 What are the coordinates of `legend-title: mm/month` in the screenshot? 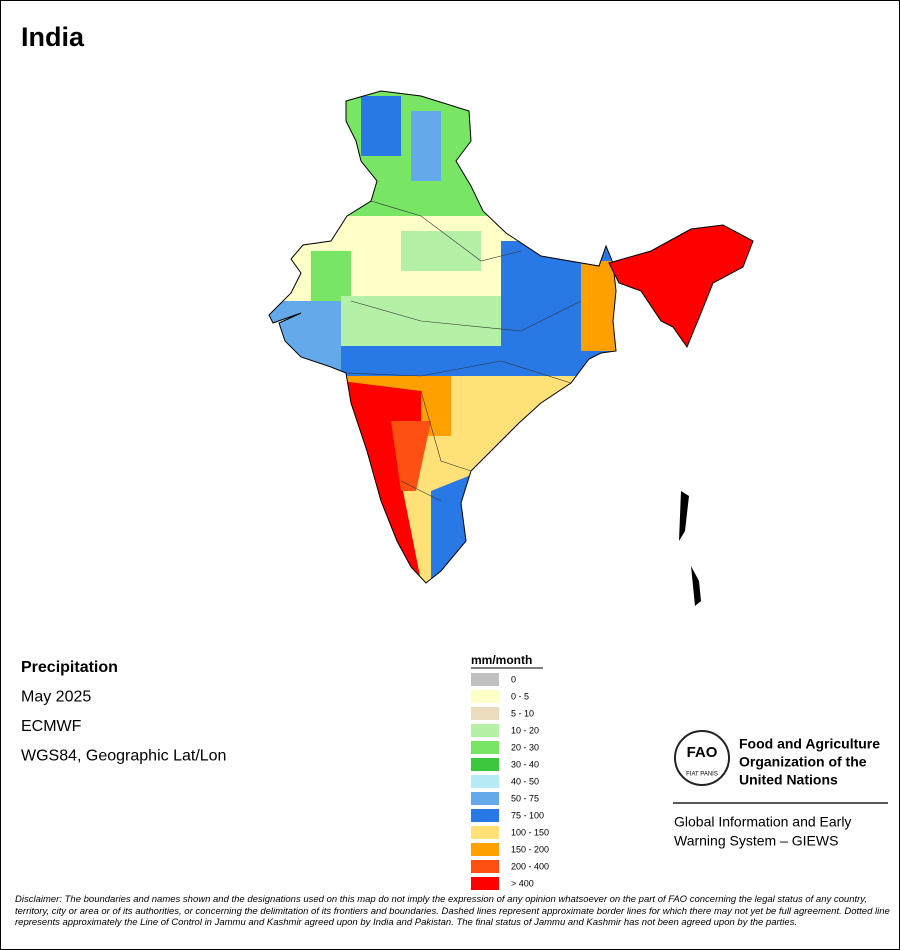 It's located at (501, 660).